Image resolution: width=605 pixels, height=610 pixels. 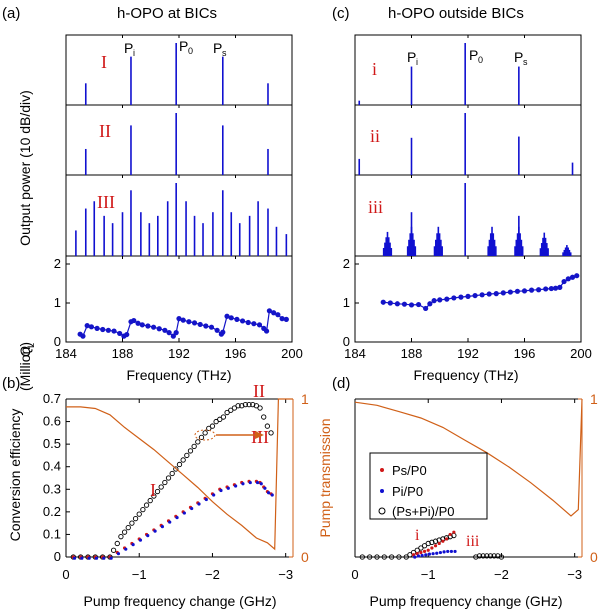 What do you see at coordinates (259, 391) in the screenshot?
I see `annot-II-b: II` at bounding box center [259, 391].